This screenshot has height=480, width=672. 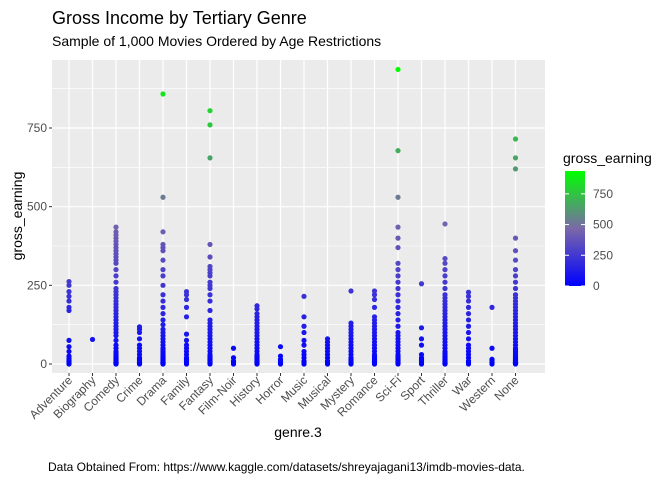 I want to click on y-tick-label: 0, so click(x=43, y=364).